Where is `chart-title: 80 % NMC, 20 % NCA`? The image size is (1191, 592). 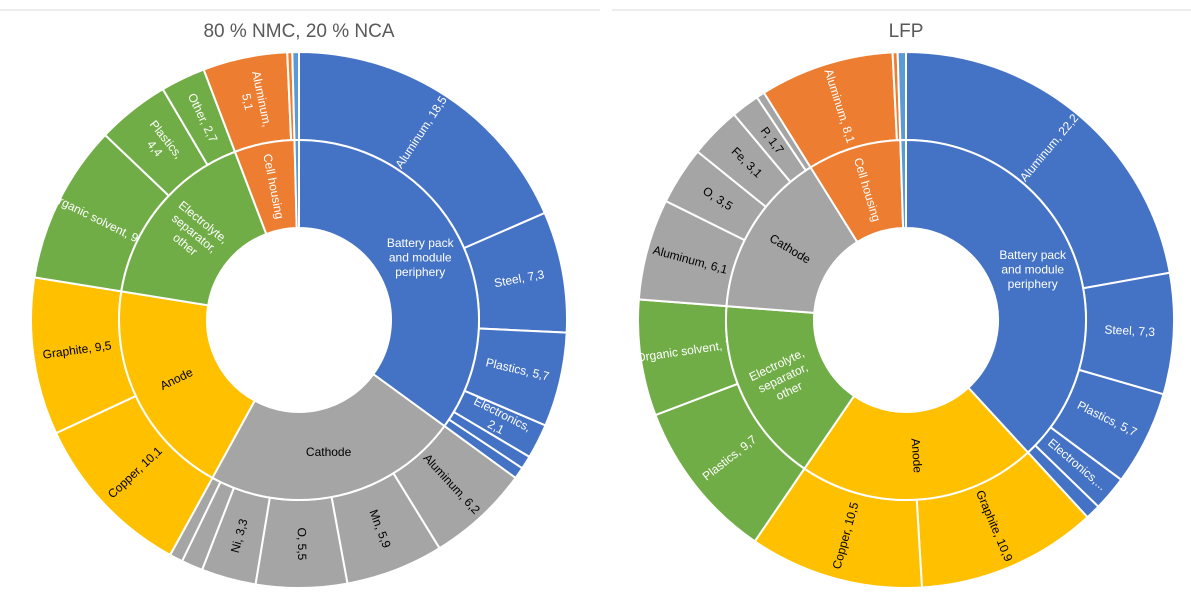
chart-title: 80 % NMC, 20 % NCA is located at coordinates (298, 31).